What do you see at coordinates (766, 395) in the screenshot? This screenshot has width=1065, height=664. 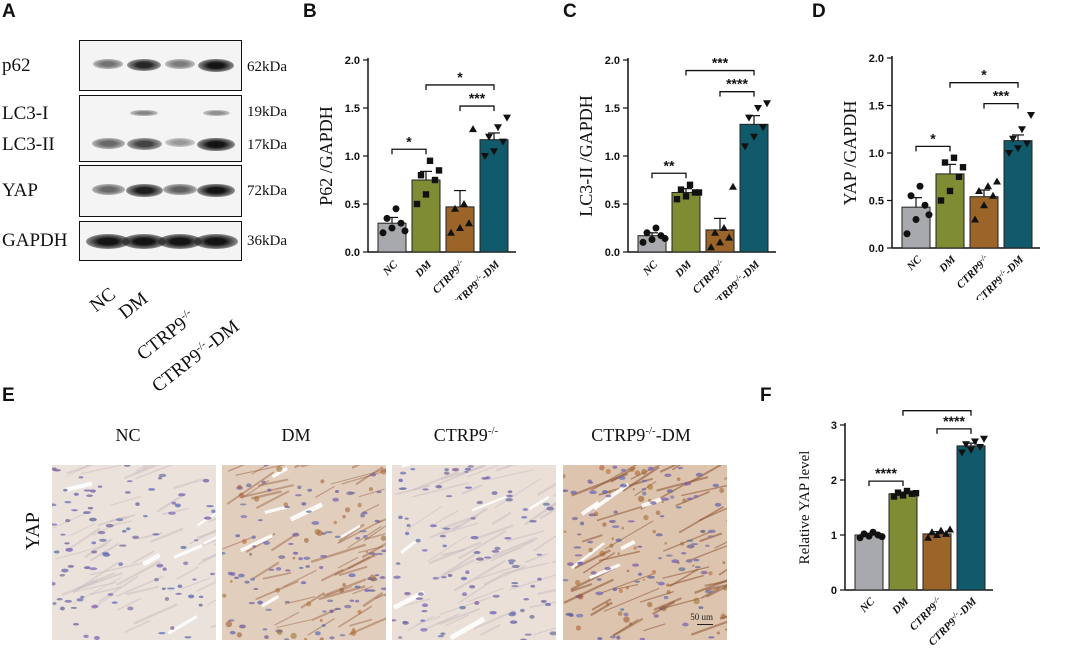 I see `panel-letter-f: F` at bounding box center [766, 395].